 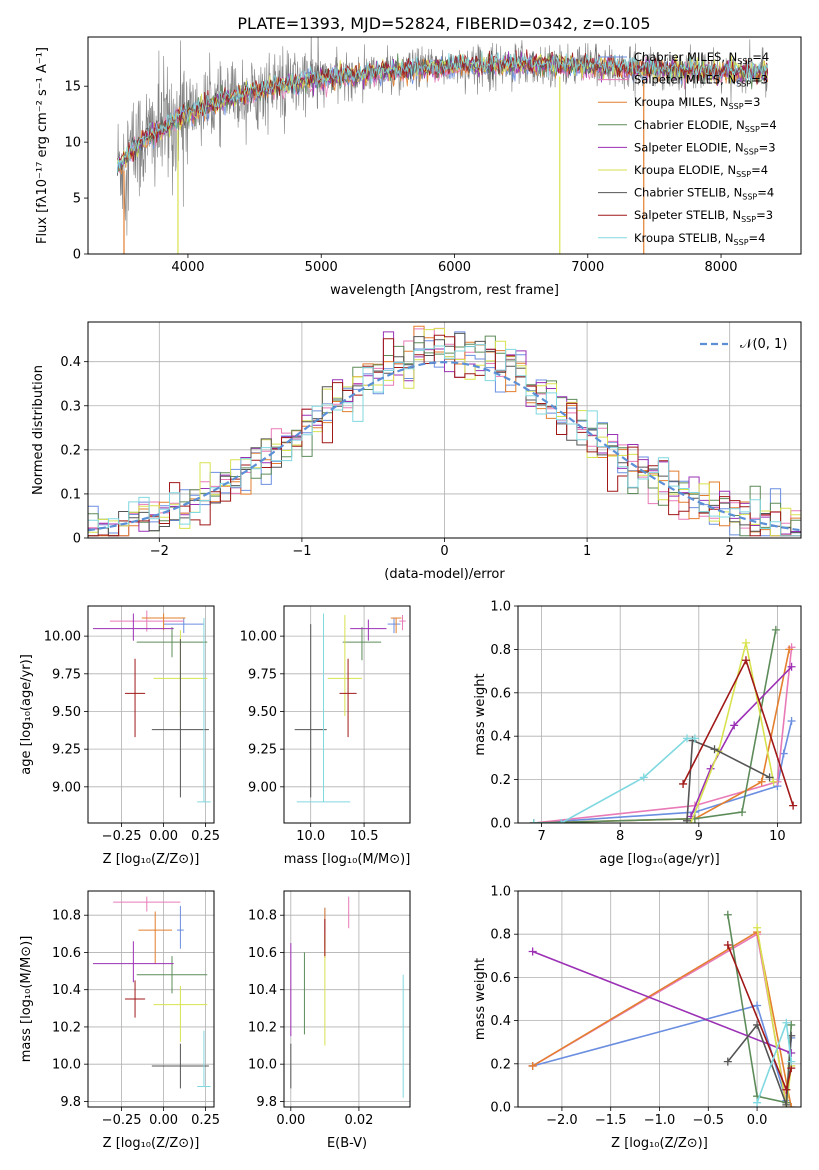 What do you see at coordinates (757, 1120) in the screenshot?
I see `x-tick-label: 0.0` at bounding box center [757, 1120].